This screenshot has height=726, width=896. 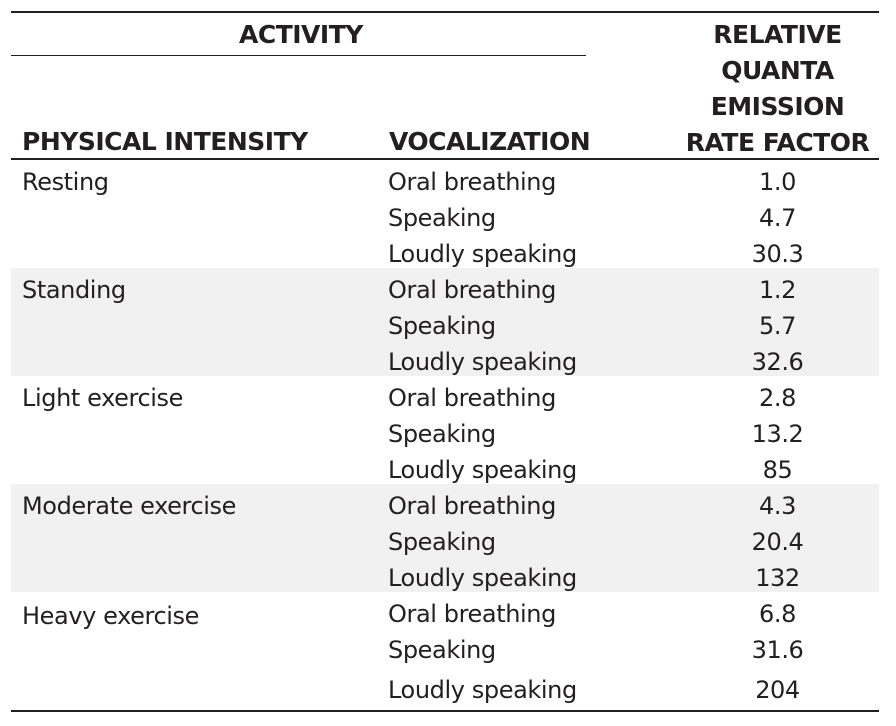 What do you see at coordinates (777, 650) in the screenshot?
I see `rate-factor-cell: 31.6` at bounding box center [777, 650].